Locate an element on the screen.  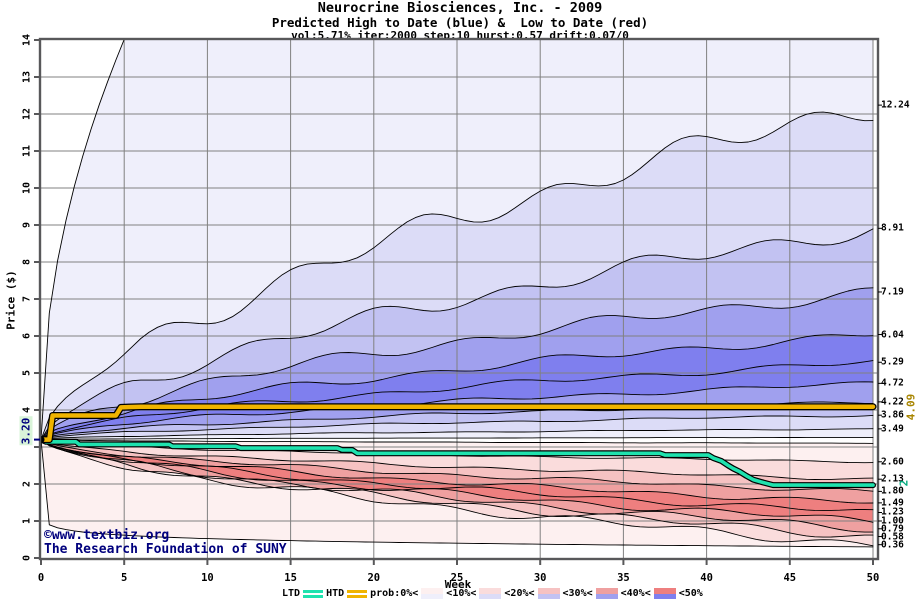
right-value-label: 5.29 is located at coordinates (892, 362).